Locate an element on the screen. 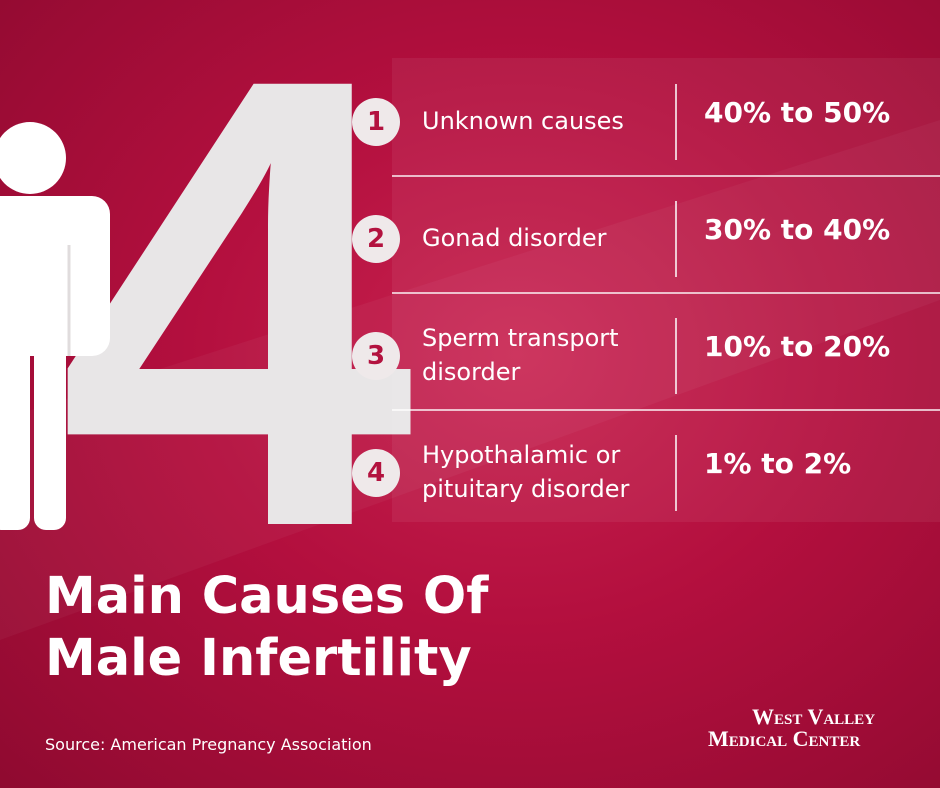 This screenshot has width=940, height=788. title-line: Male Infertility is located at coordinates (258, 658).